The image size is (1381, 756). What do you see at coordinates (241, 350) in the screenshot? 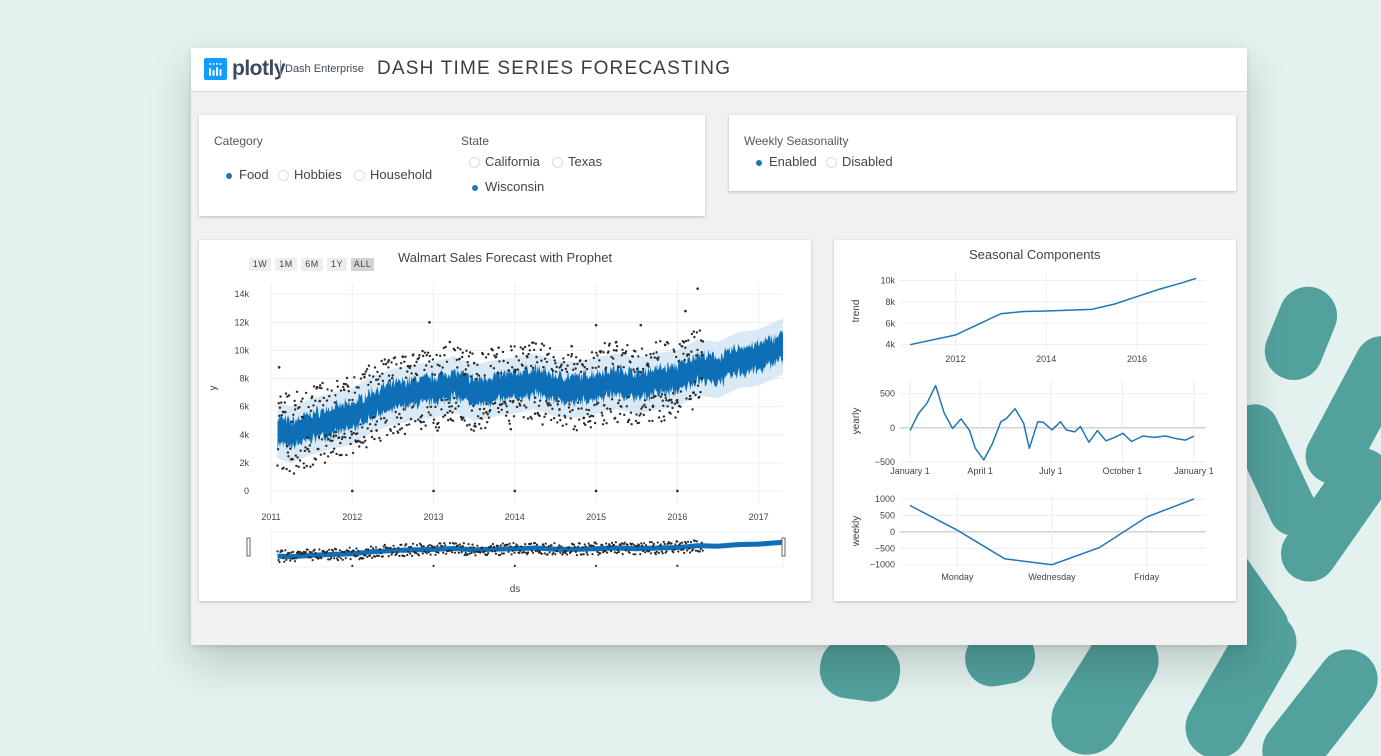
I see `y-tick-label: 10k` at bounding box center [241, 350].